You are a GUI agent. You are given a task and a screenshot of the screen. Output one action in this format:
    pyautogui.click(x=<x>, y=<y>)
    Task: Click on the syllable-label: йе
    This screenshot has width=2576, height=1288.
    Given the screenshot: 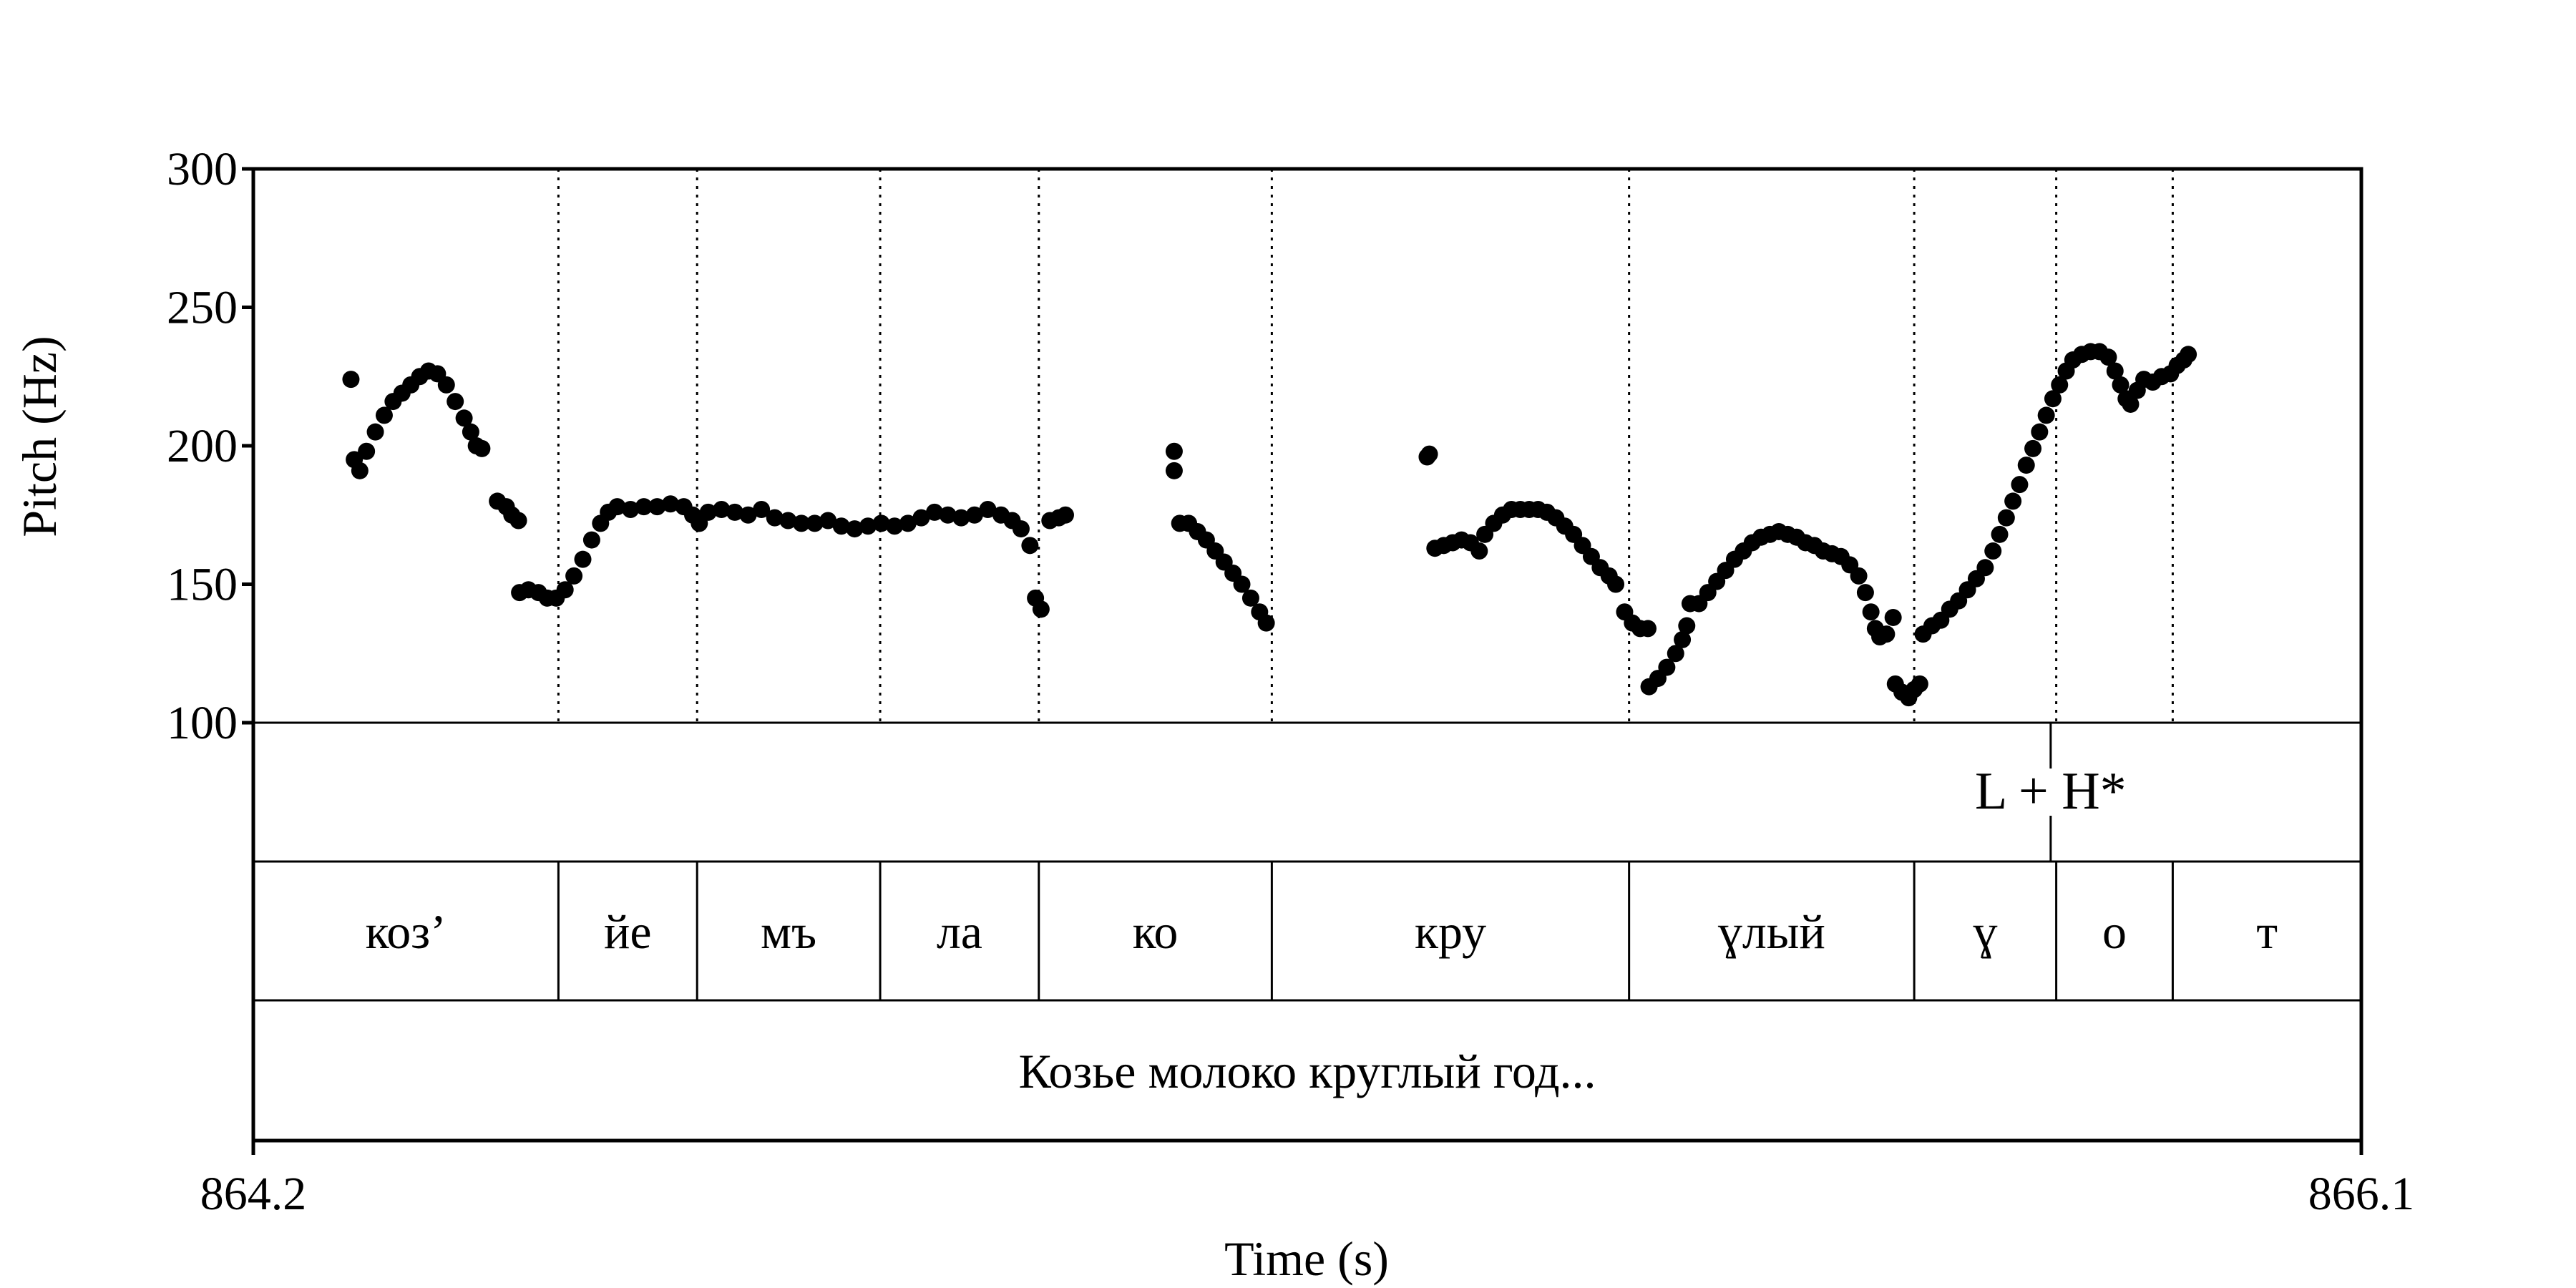 What is the action you would take?
    pyautogui.click(x=628, y=931)
    